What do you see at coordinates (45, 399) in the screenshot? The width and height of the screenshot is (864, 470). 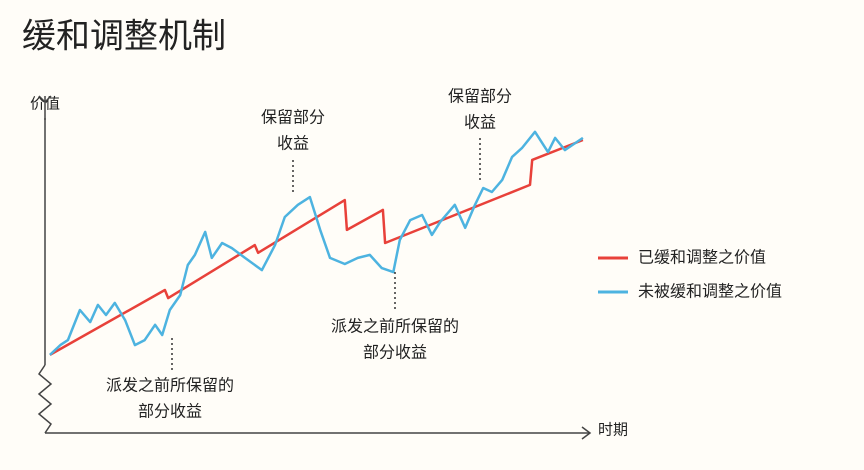 I see `axis-break` at bounding box center [45, 399].